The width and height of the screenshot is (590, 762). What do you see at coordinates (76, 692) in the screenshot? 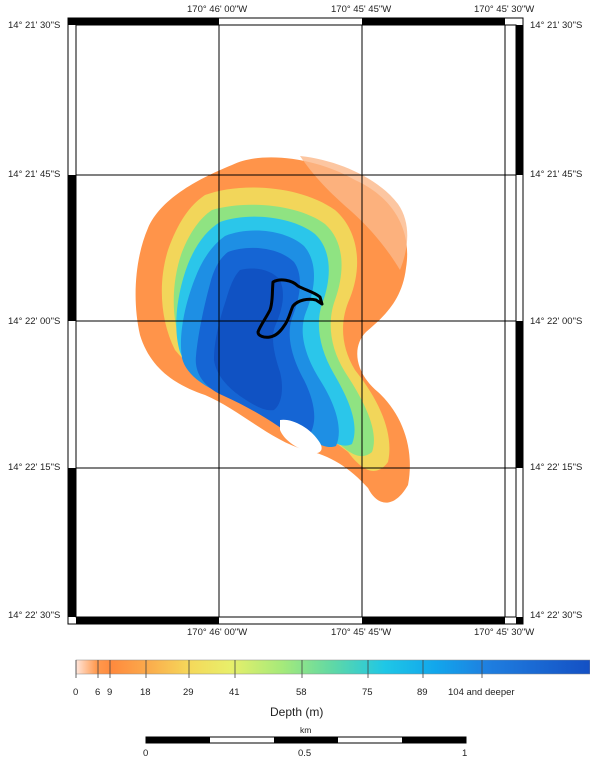
I see `legend-tick-label: 0` at bounding box center [76, 692].